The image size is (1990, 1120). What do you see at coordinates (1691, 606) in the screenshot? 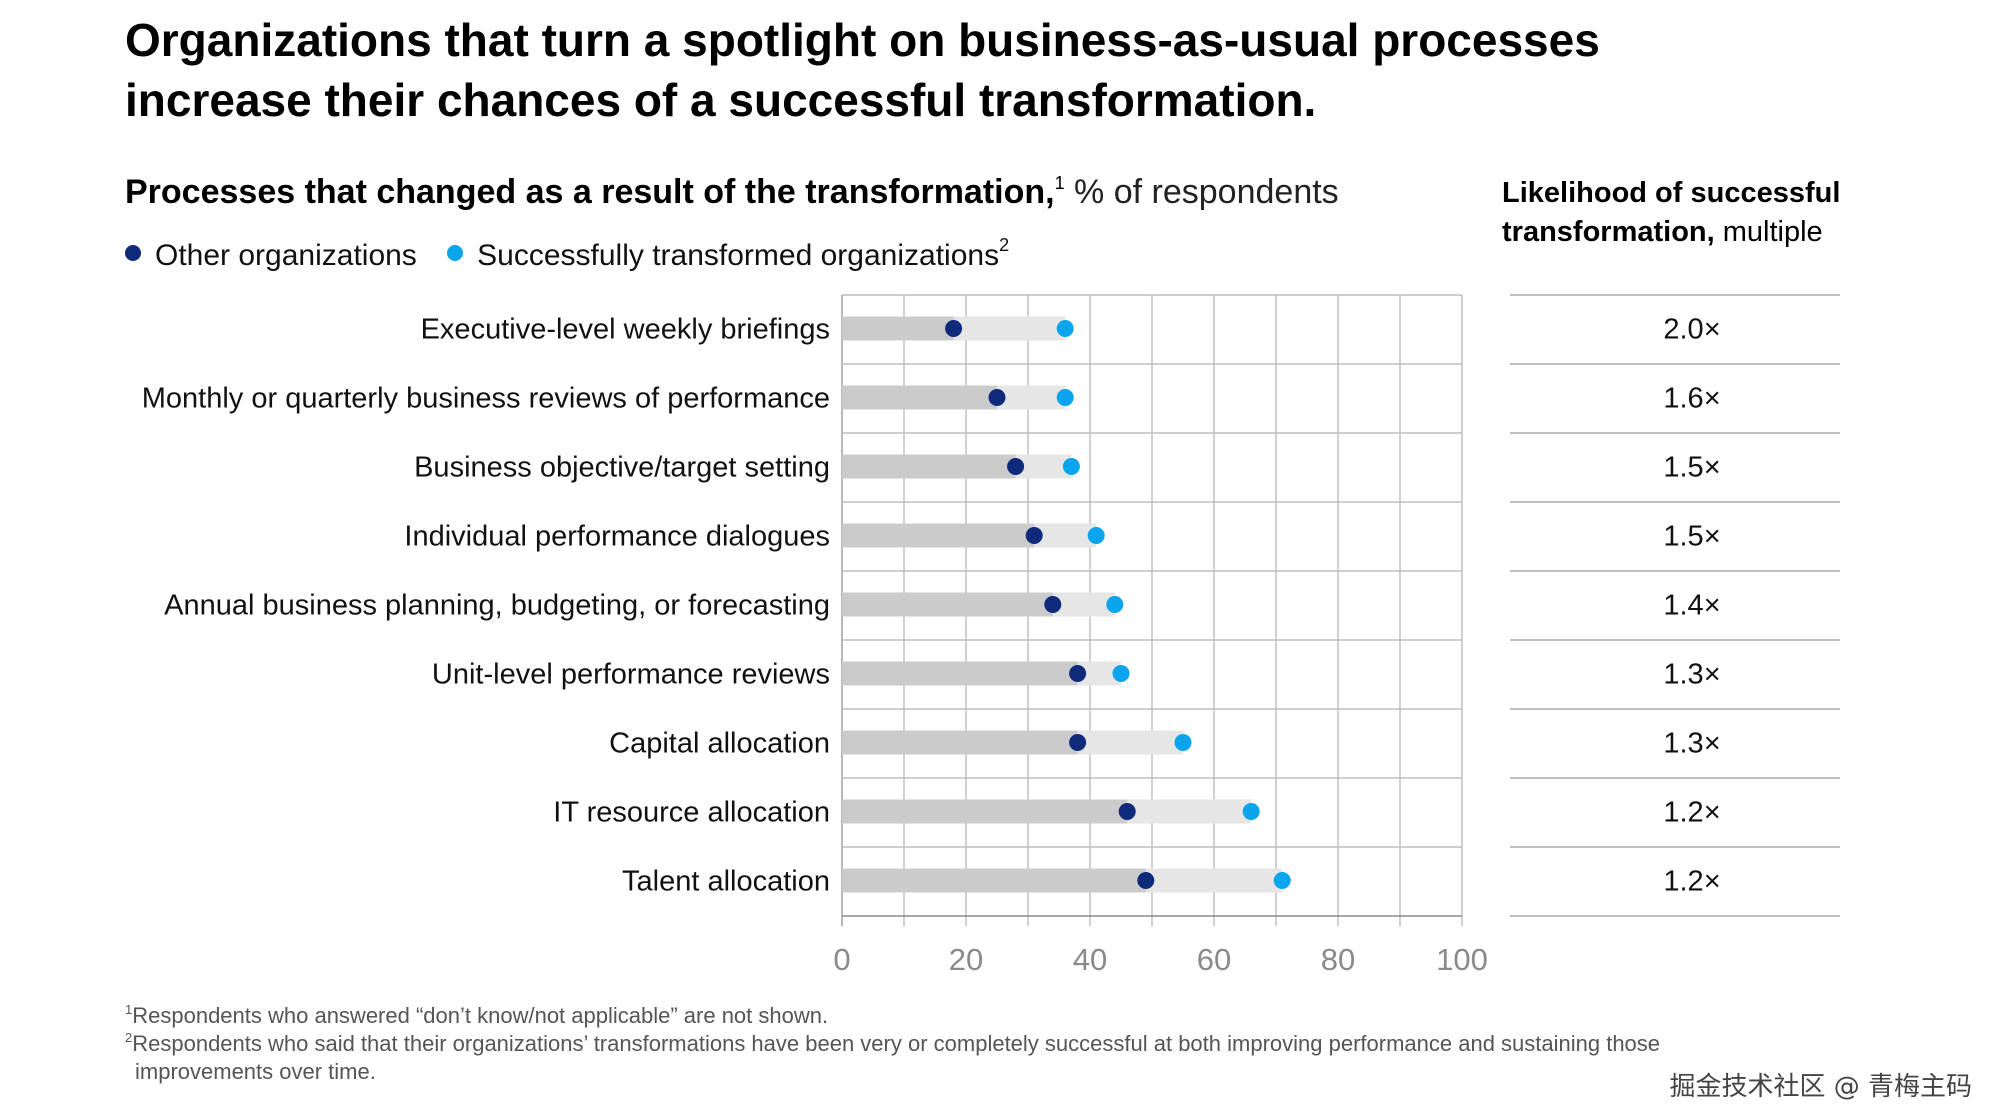
I see `multiple-label: 1.4×` at bounding box center [1691, 606].